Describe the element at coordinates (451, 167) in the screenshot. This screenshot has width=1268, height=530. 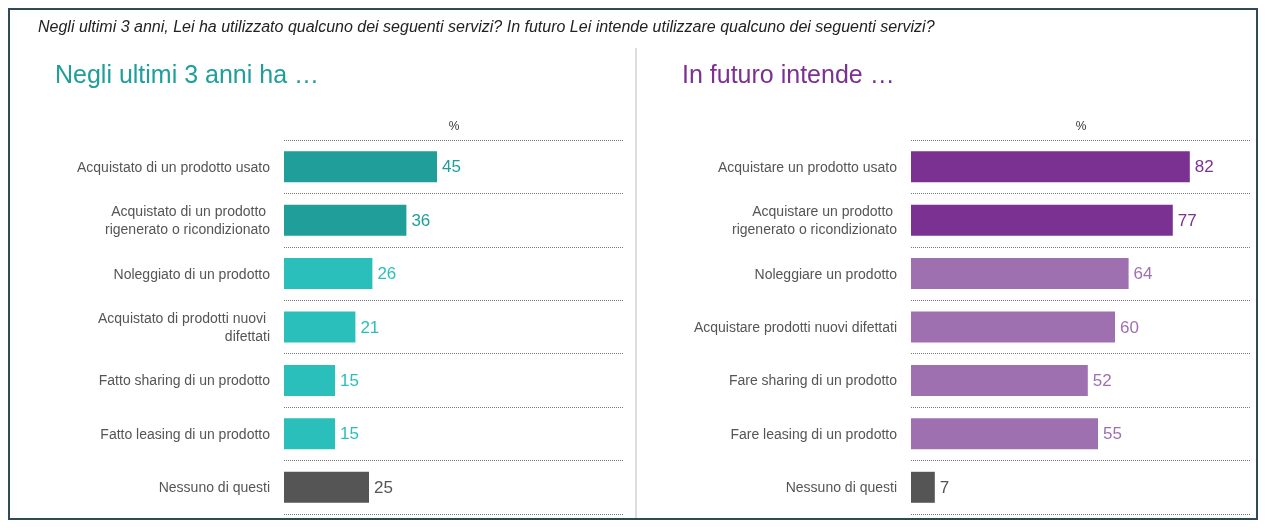
I see `data-label: 45` at that location.